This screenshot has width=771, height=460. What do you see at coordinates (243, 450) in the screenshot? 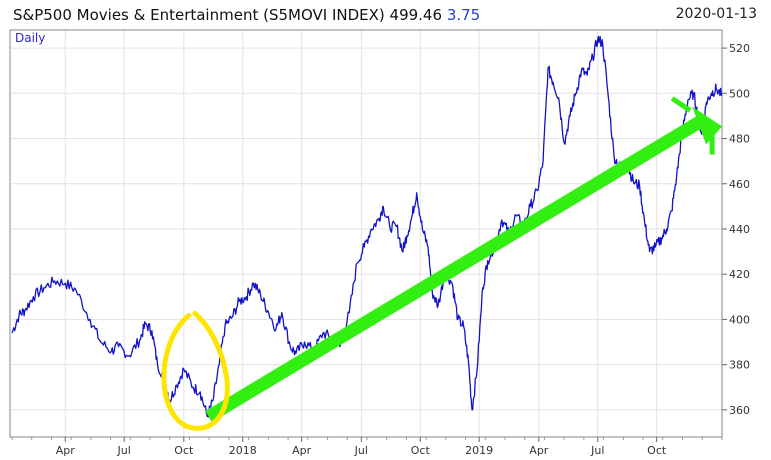
I see `x-tick-label: 2018` at bounding box center [243, 450].